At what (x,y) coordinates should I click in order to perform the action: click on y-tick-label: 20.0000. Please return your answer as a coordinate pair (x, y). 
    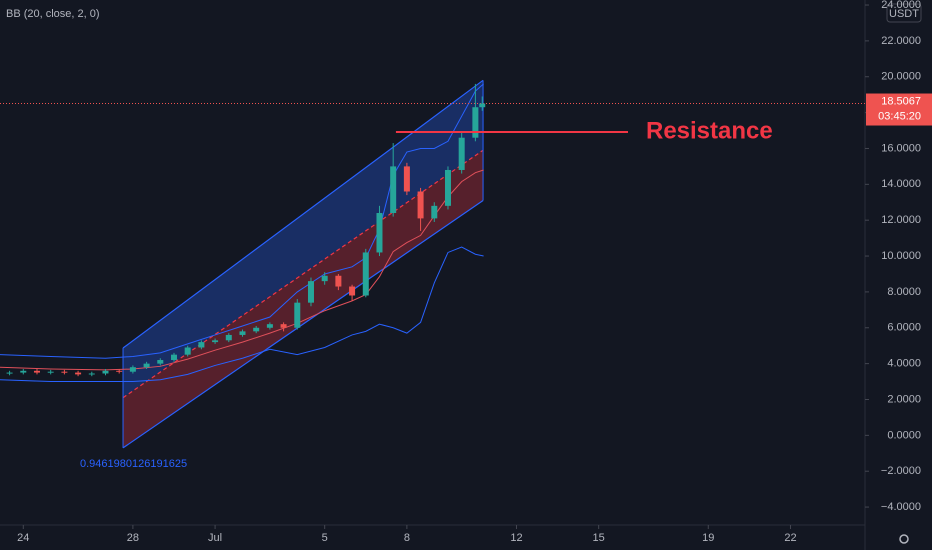
    Looking at the image, I should click on (901, 77).